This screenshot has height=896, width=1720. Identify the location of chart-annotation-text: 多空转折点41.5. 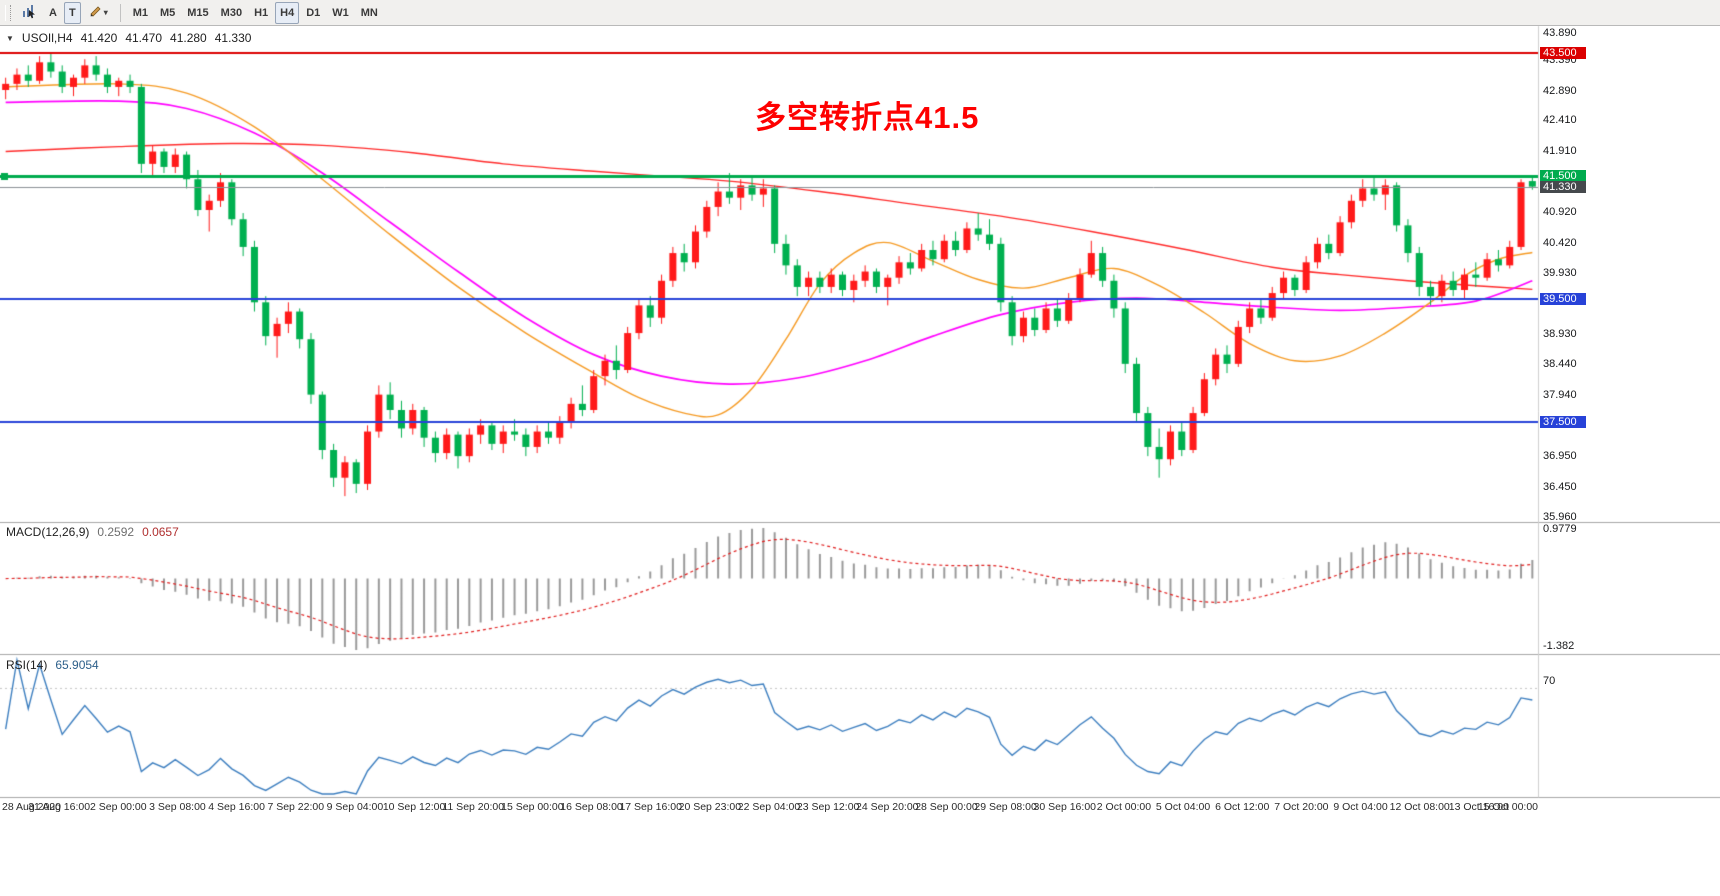
(867, 117).